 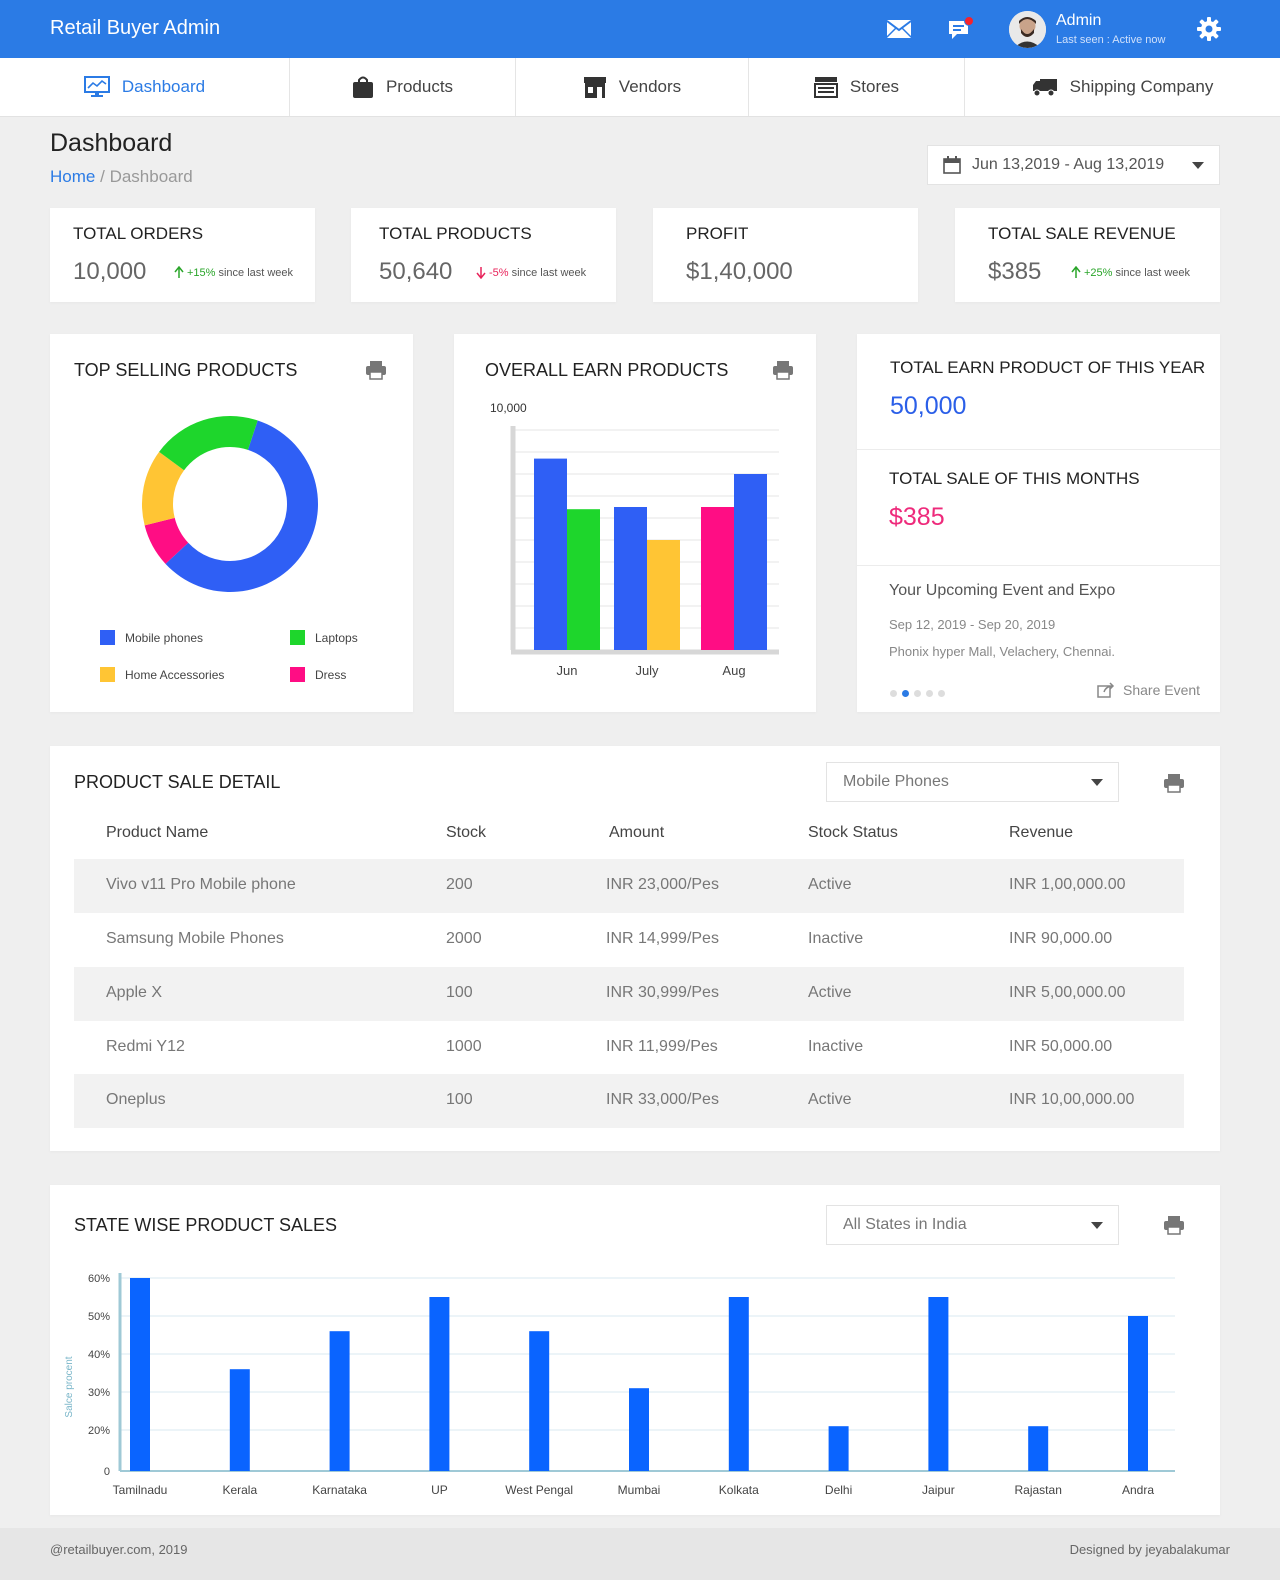 What do you see at coordinates (928, 406) in the screenshot?
I see `earn-value: 50,000` at bounding box center [928, 406].